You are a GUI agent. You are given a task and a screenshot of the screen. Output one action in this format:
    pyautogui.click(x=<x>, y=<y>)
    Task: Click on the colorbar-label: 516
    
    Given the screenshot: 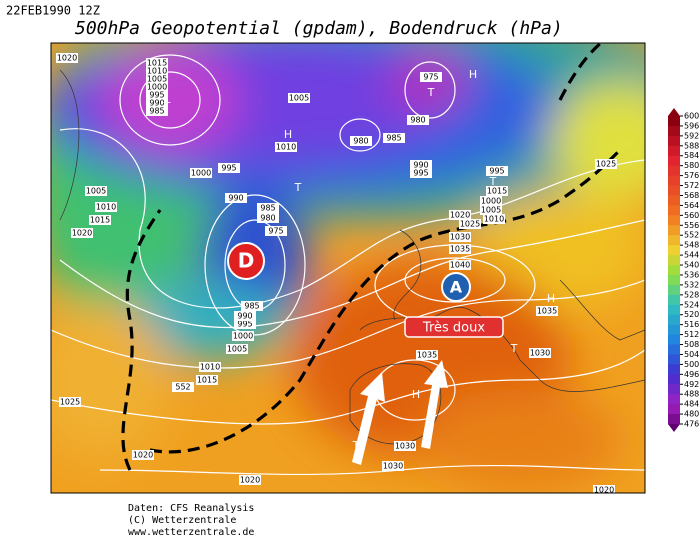 What is the action you would take?
    pyautogui.click(x=691, y=324)
    